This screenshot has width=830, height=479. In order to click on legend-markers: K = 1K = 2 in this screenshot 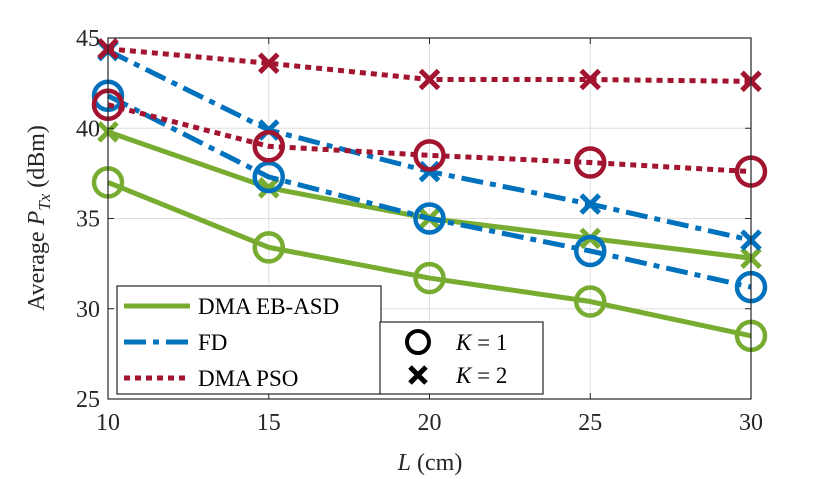, I will do `click(461, 358)`.